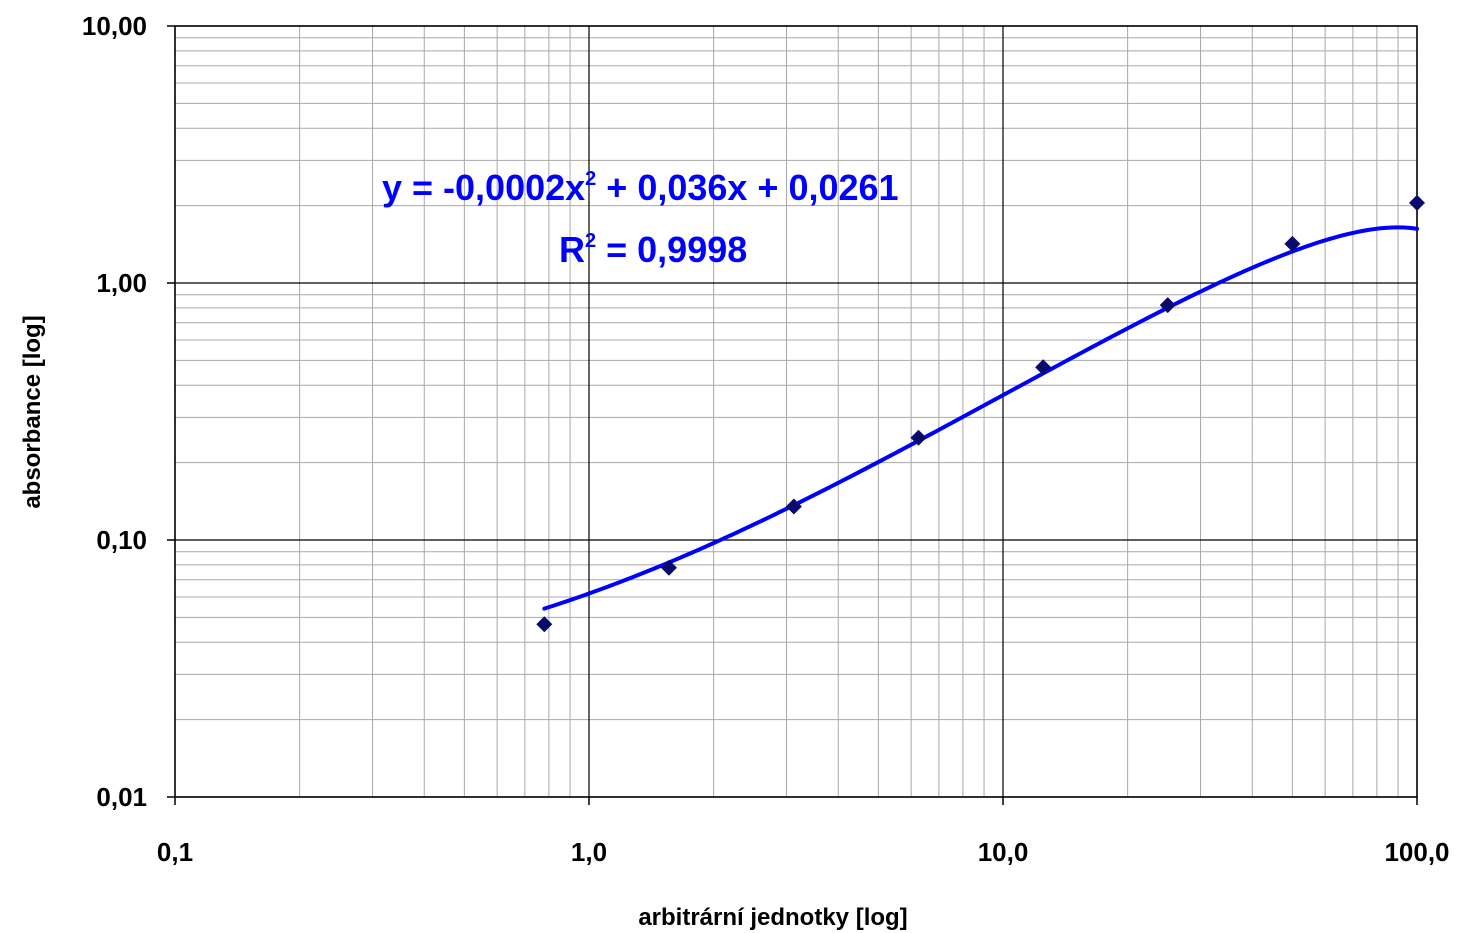 The height and width of the screenshot is (933, 1462). I want to click on x-tick-label: 0,1, so click(175, 852).